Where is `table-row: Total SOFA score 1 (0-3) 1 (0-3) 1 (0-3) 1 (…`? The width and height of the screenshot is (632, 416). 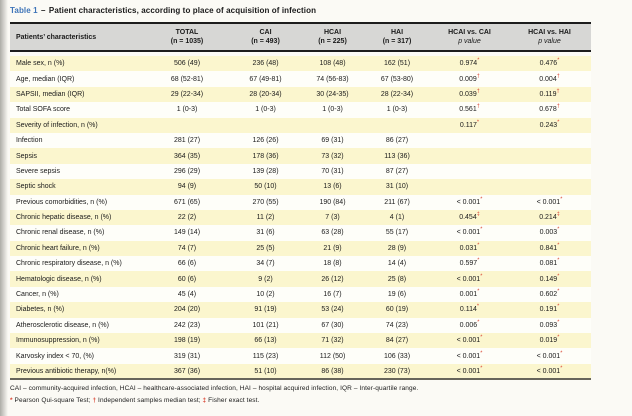 table-row: Total SOFA score 1 (0-3) 1 (0-3) 1 (0-3) 1 (… is located at coordinates (300, 110).